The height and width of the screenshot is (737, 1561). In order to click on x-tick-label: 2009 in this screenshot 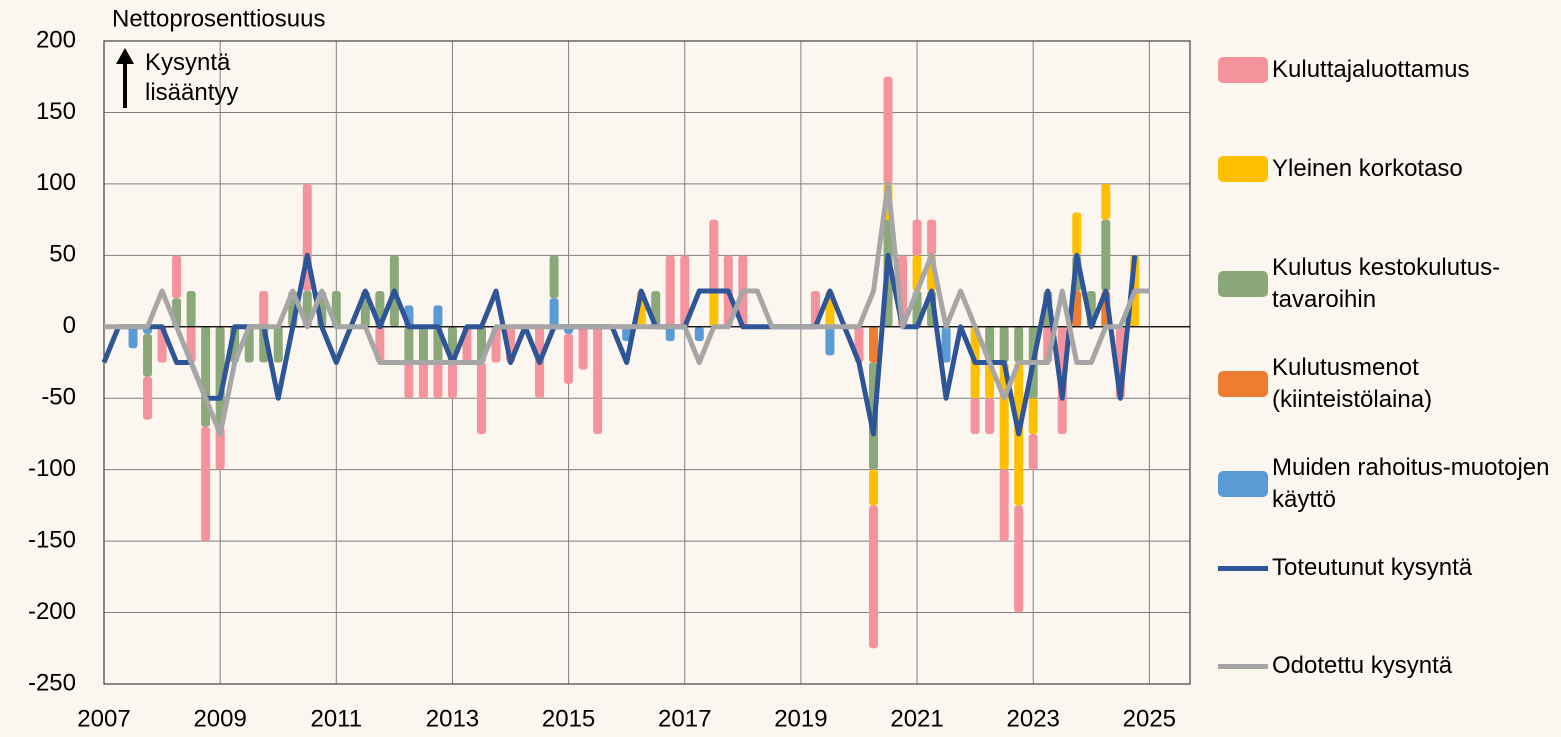, I will do `click(219, 718)`.